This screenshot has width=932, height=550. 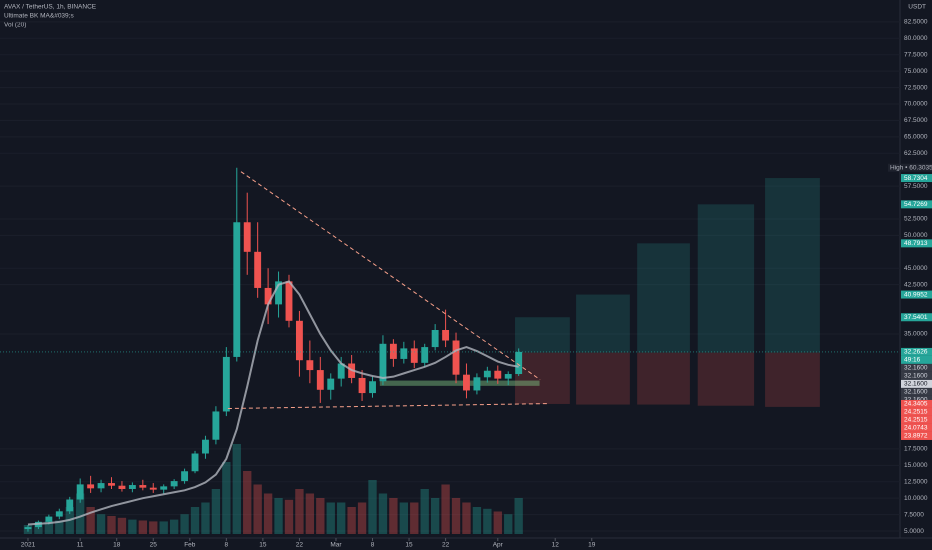 What do you see at coordinates (916, 54) in the screenshot?
I see `y-tick-label: 77.5000` at bounding box center [916, 54].